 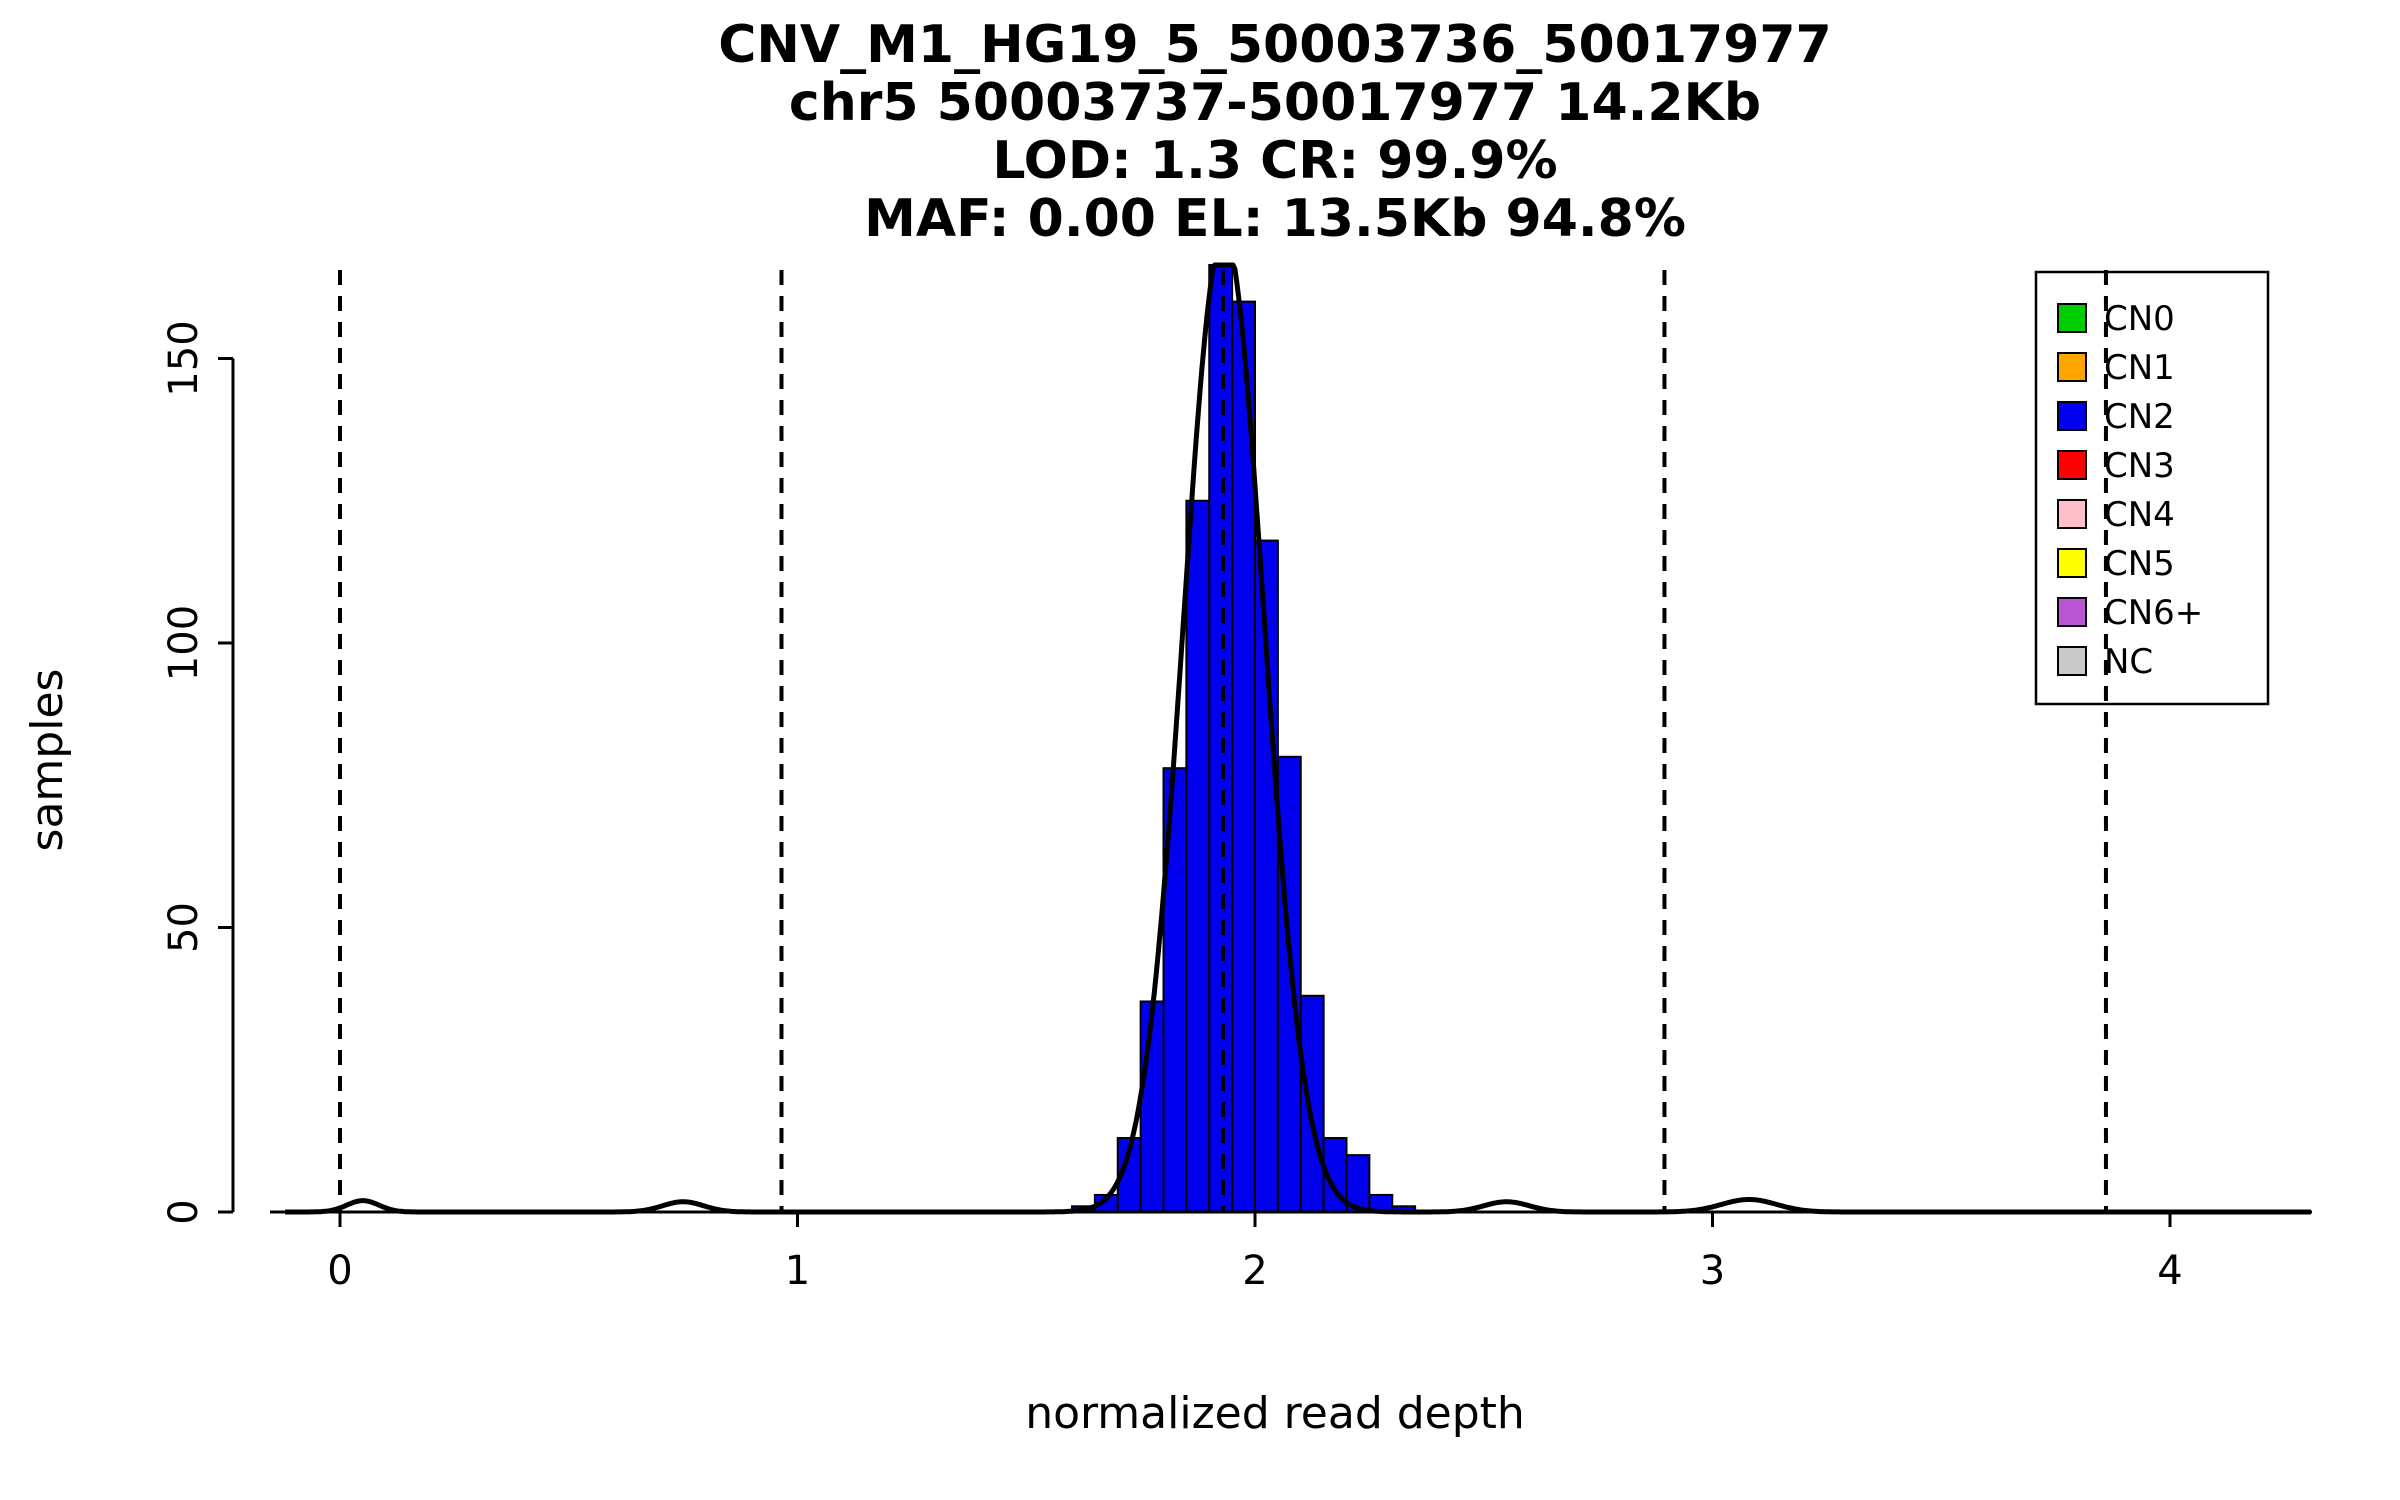 I want to click on legend-box, so click(x=2152, y=488).